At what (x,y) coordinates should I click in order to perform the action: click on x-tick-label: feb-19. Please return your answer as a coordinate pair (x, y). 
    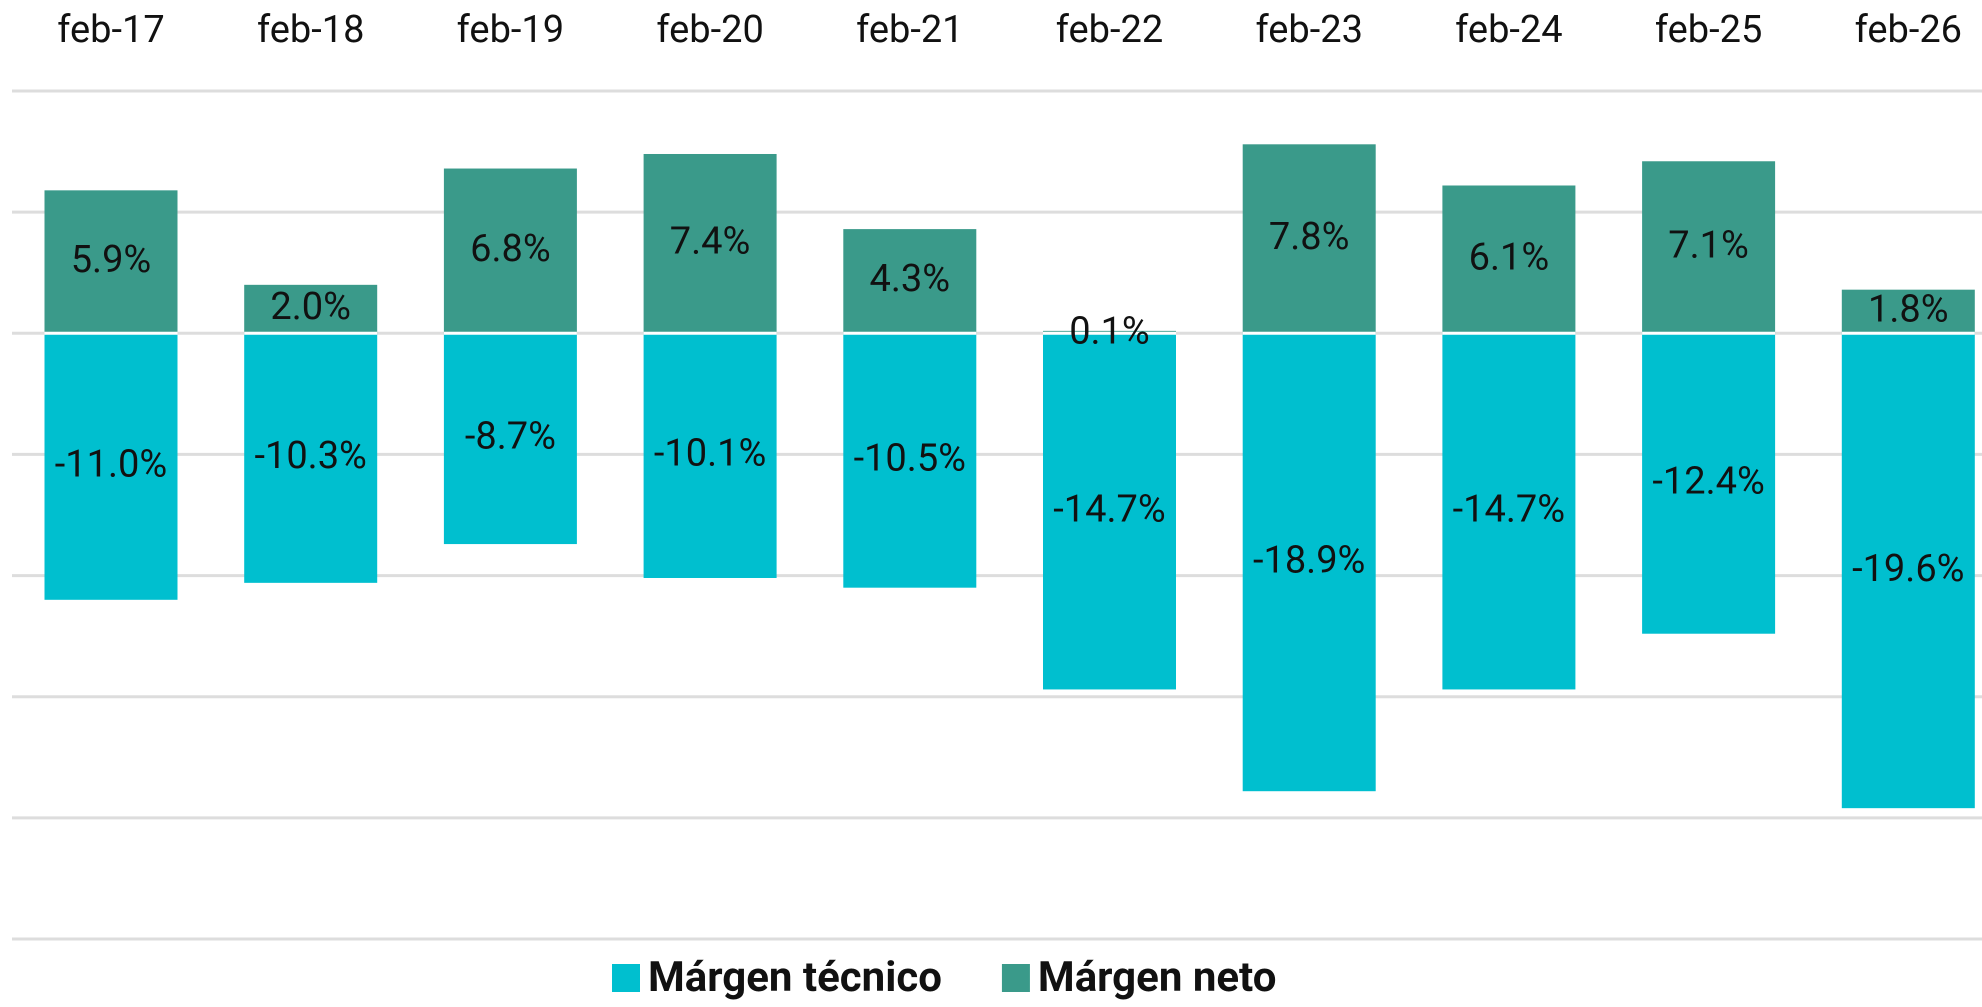
    Looking at the image, I should click on (510, 30).